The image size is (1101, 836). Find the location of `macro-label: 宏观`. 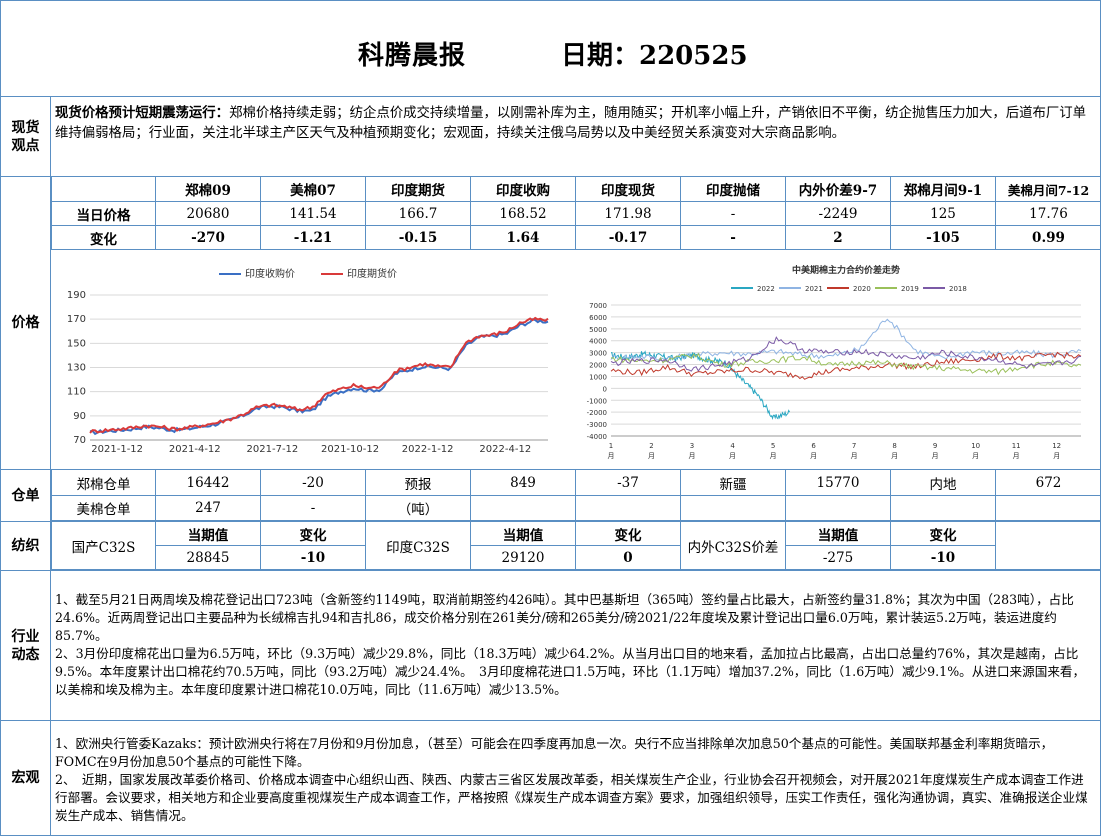

macro-label: 宏观 is located at coordinates (26, 778).